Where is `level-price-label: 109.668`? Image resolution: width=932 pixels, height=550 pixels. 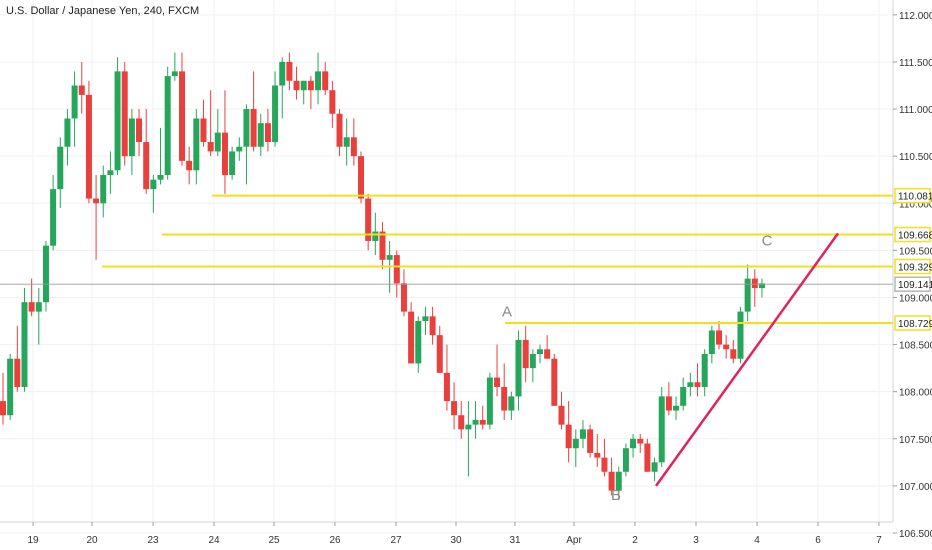
level-price-label: 109.668 is located at coordinates (913, 234).